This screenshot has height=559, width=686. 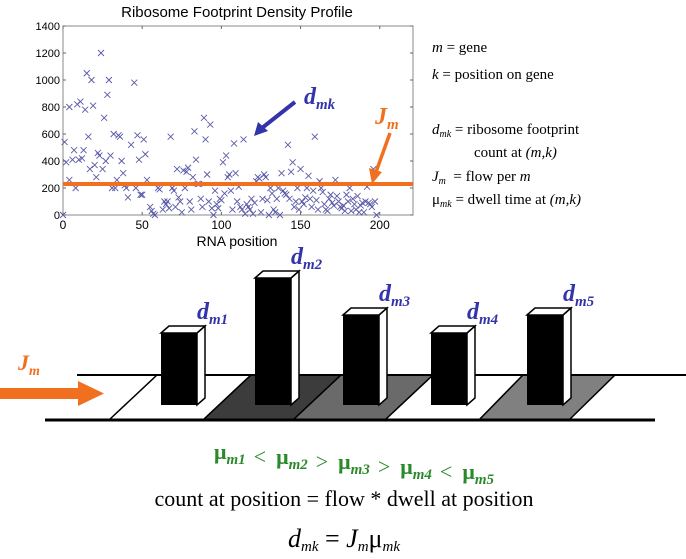 I want to click on legend-count-2: count at (m,k), so click(x=515, y=153).